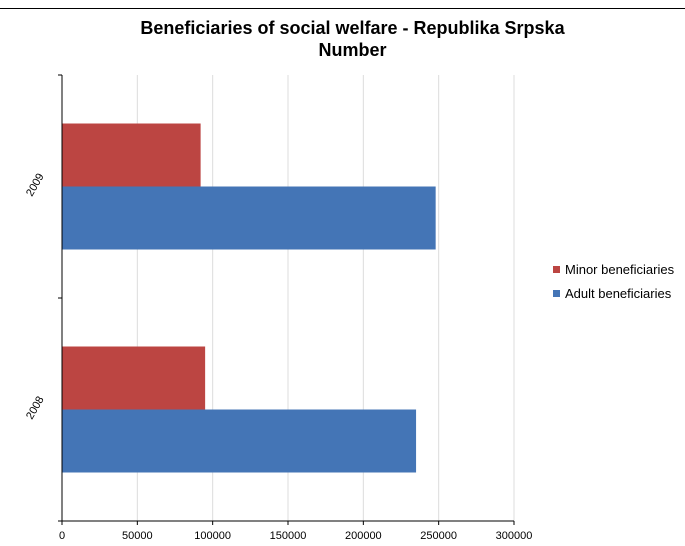 The height and width of the screenshot is (546, 685). What do you see at coordinates (62, 536) in the screenshot?
I see `x-tick-label-0: 0` at bounding box center [62, 536].